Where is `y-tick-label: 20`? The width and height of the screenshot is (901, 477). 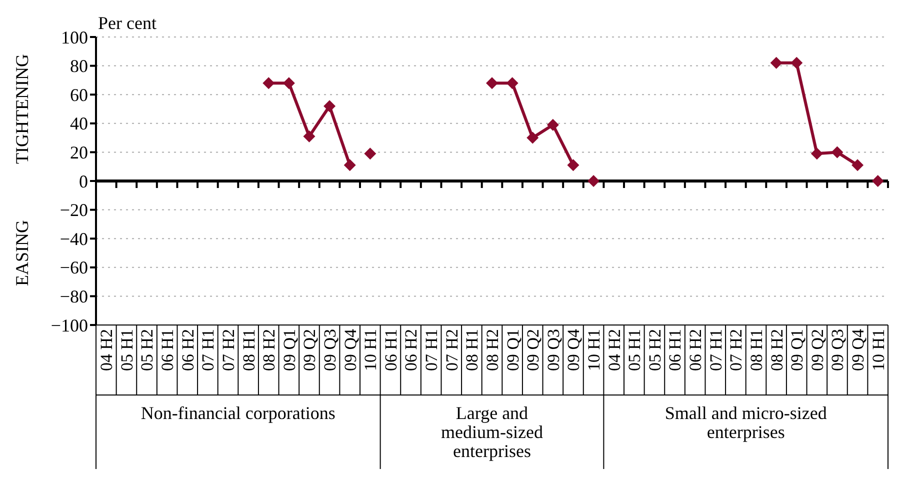 y-tick-label: 20 is located at coordinates (79, 152).